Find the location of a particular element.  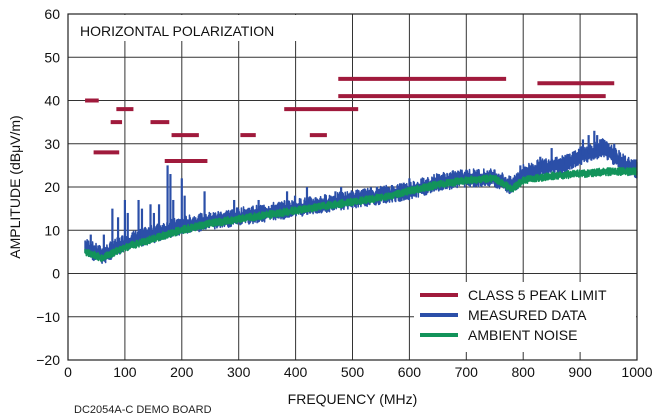

chart-title-background is located at coordinates (185, 28).